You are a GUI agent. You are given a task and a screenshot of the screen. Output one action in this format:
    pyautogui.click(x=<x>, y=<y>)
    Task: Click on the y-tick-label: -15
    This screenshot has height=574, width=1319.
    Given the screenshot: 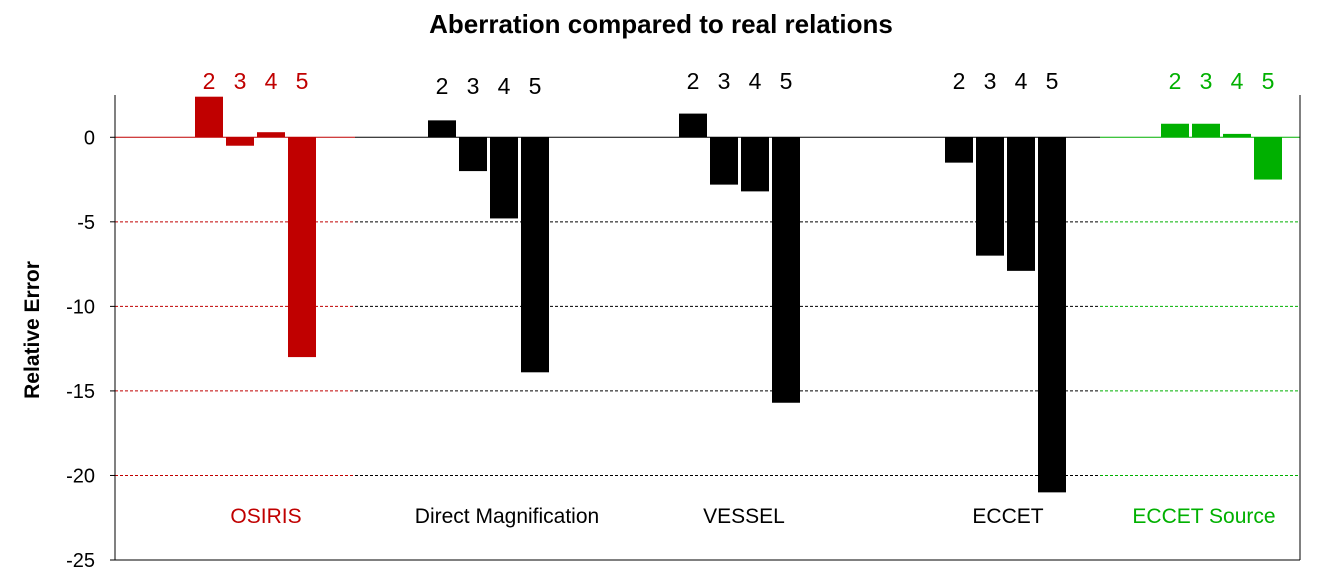 What is the action you would take?
    pyautogui.click(x=80, y=392)
    